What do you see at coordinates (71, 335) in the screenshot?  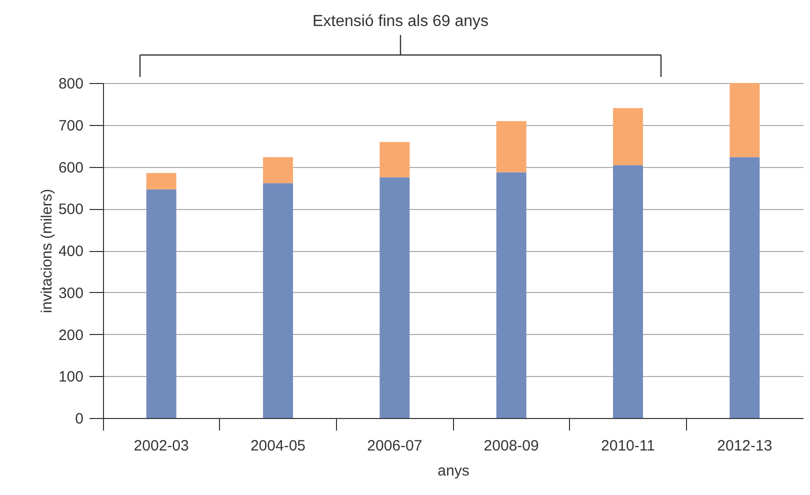 I see `y-tick-label: 200` at bounding box center [71, 335].